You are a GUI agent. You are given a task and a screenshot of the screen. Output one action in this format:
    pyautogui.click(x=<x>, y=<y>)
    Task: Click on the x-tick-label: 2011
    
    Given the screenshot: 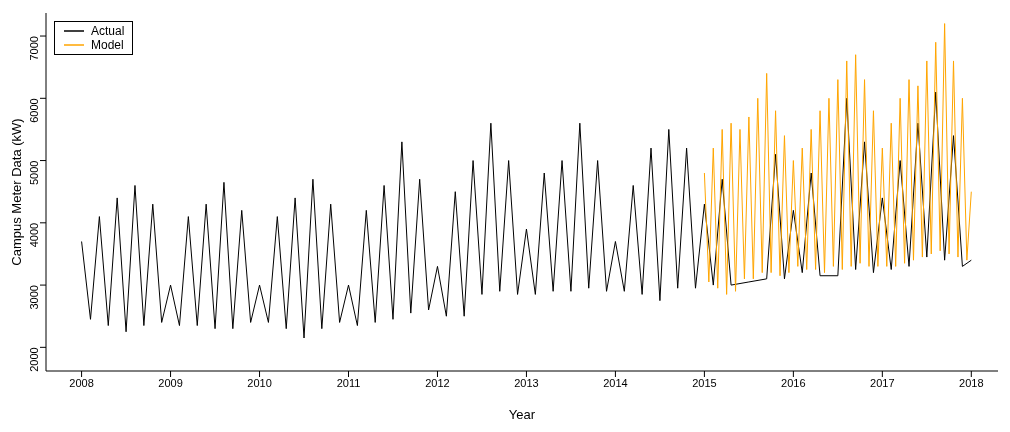 What is the action you would take?
    pyautogui.click(x=348, y=382)
    